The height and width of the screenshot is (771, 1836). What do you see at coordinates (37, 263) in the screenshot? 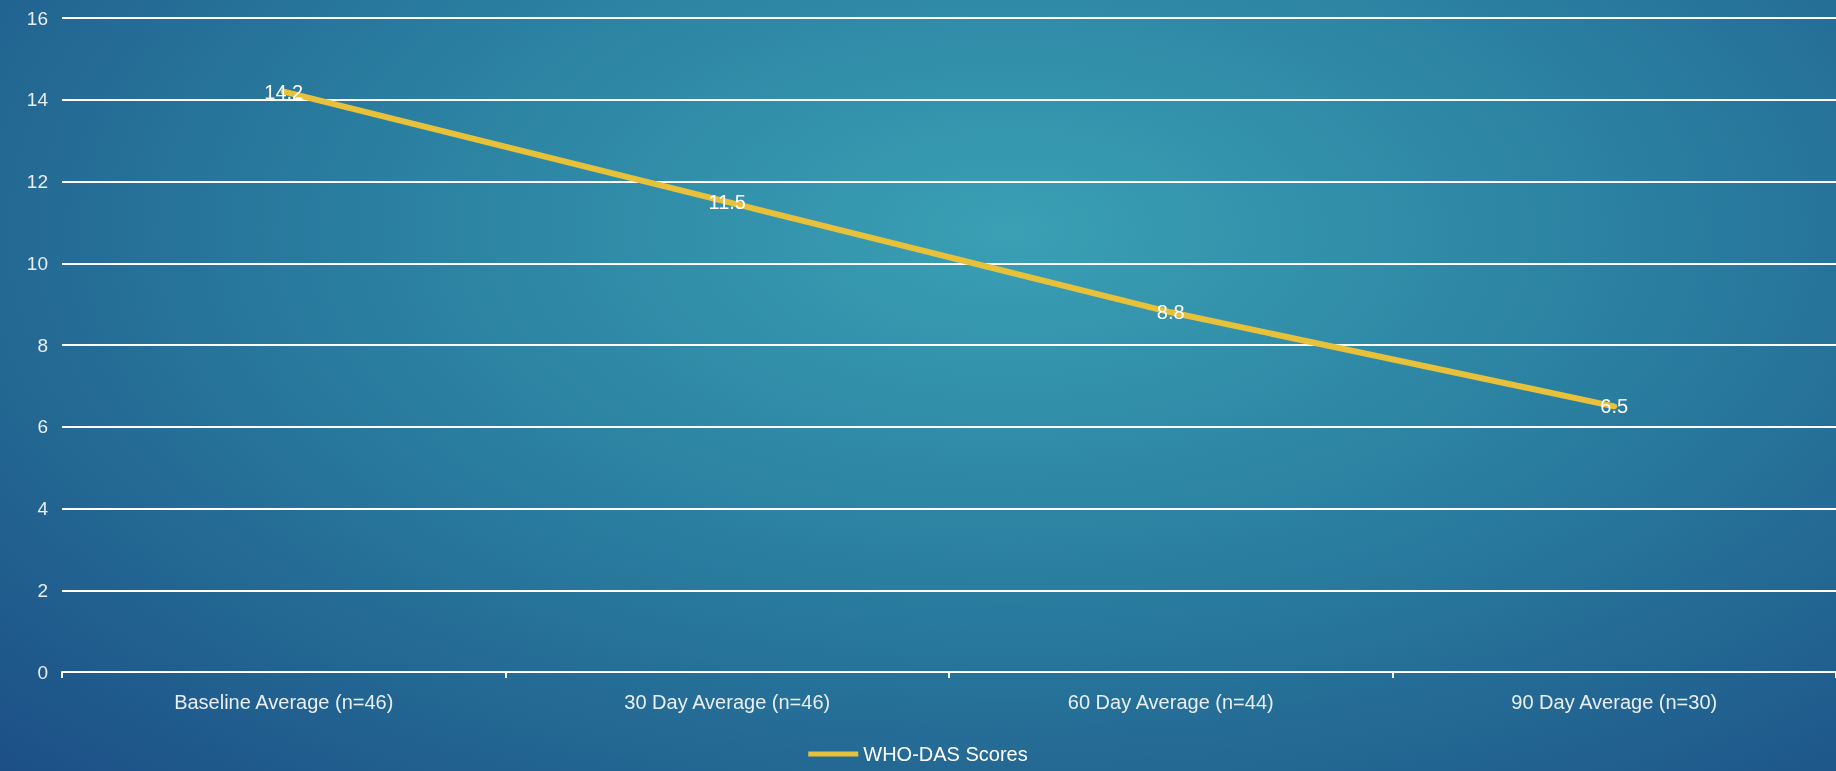
I see `y-tick-label: 10` at bounding box center [37, 263].